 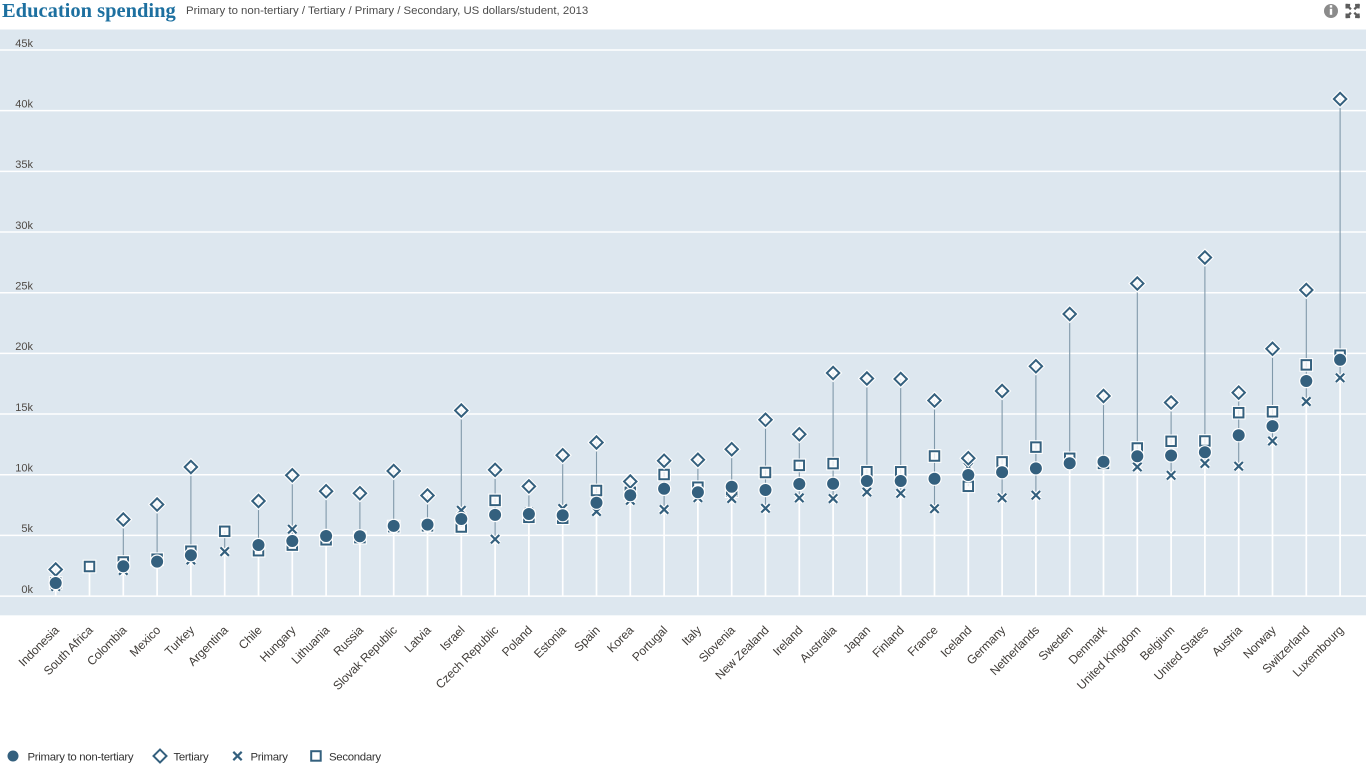 I want to click on svg-text: France, so click(x=923, y=641).